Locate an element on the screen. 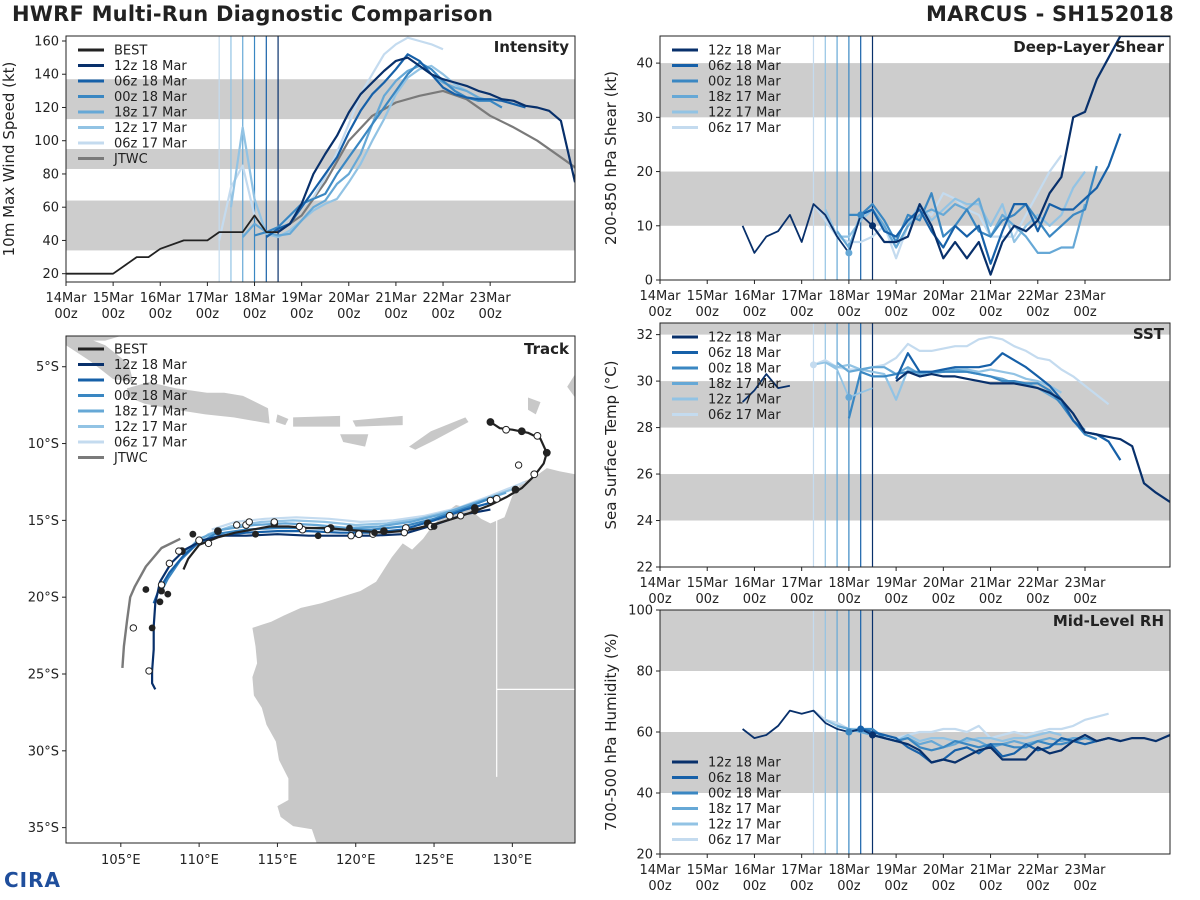  flores-land is located at coordinates (377, 421).